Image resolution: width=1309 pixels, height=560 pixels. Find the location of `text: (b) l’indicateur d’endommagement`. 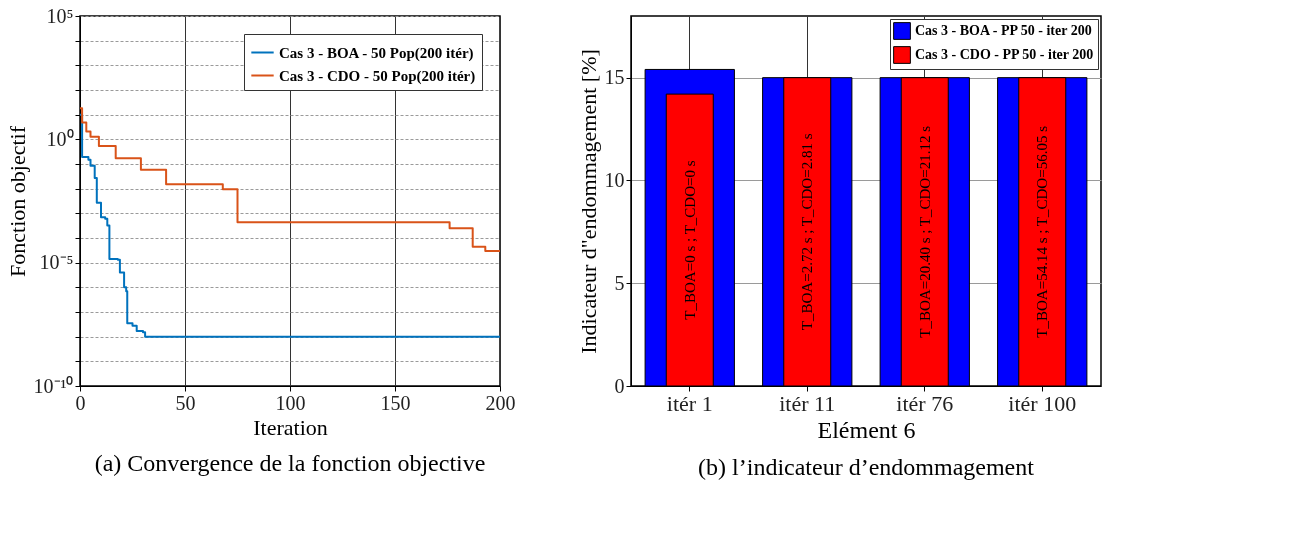

text: (b) l’indicateur d’endommagement is located at coordinates (866, 467).